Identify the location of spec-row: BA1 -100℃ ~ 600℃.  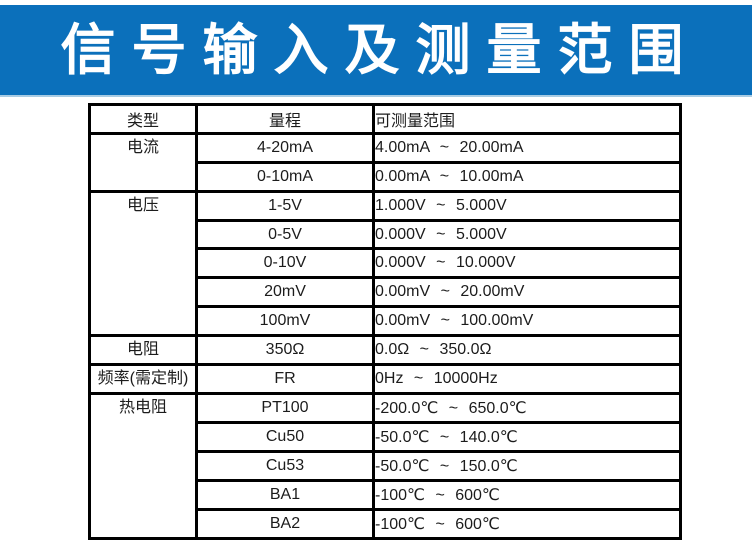
(386, 494).